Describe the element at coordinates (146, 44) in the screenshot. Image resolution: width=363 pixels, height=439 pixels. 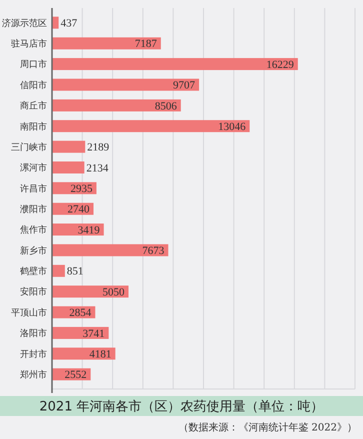
I see `data-label: 7187` at that location.